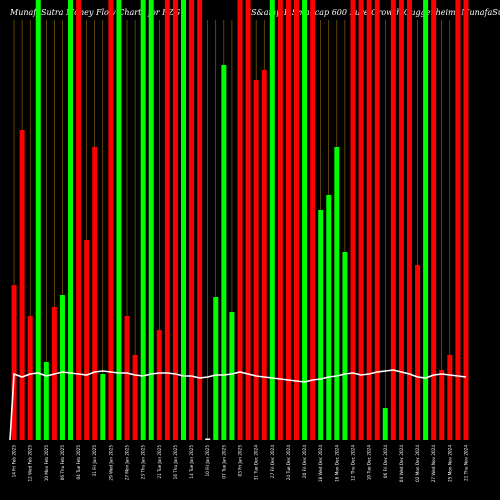 This screenshot has width=500, height=500. What do you see at coordinates (385, 461) in the screenshot?
I see `x-tick-label: 06 Fri Dec 2024` at bounding box center [385, 461].